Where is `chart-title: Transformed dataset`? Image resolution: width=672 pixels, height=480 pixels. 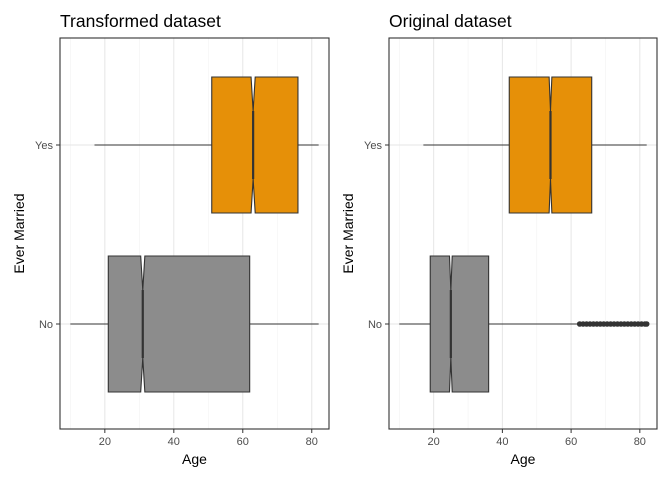 chart-title: Transformed dataset is located at coordinates (140, 21).